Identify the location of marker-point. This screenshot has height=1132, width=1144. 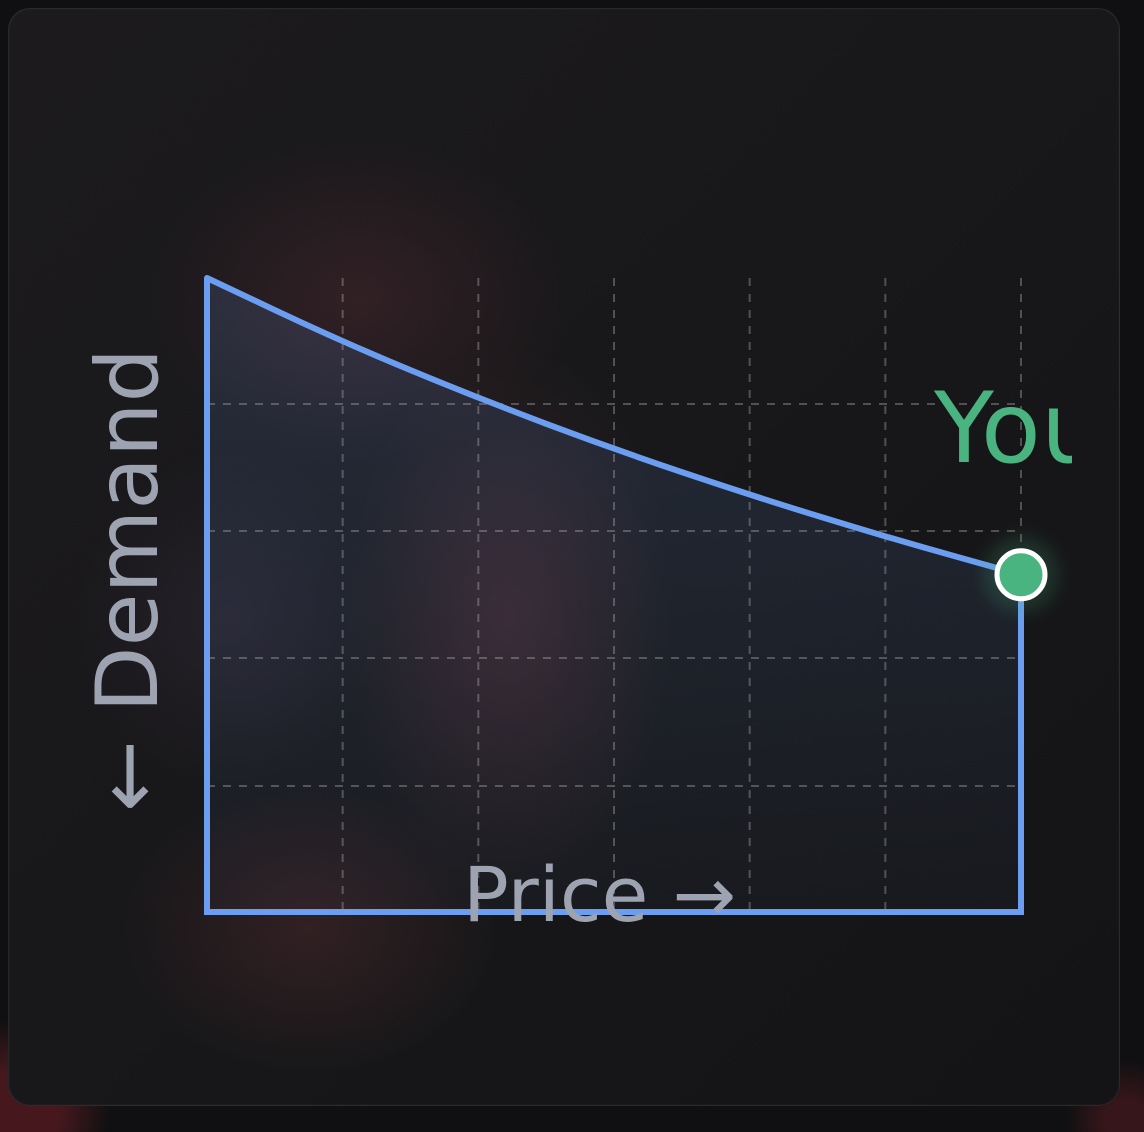
(1021, 575).